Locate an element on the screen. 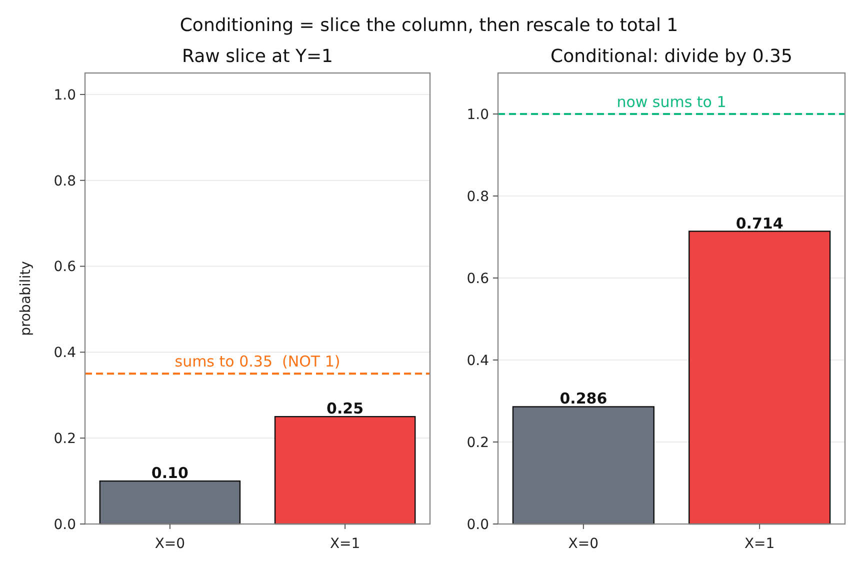 The height and width of the screenshot is (572, 858). data-label: 0.25 is located at coordinates (345, 409).